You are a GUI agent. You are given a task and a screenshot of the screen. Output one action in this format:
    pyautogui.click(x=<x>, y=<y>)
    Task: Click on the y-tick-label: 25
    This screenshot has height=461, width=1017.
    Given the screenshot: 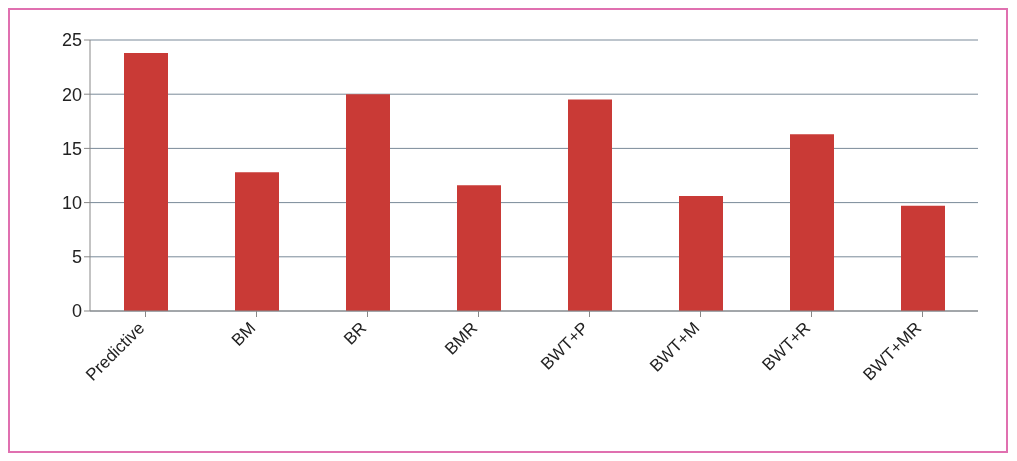 What is the action you would take?
    pyautogui.click(x=71, y=40)
    